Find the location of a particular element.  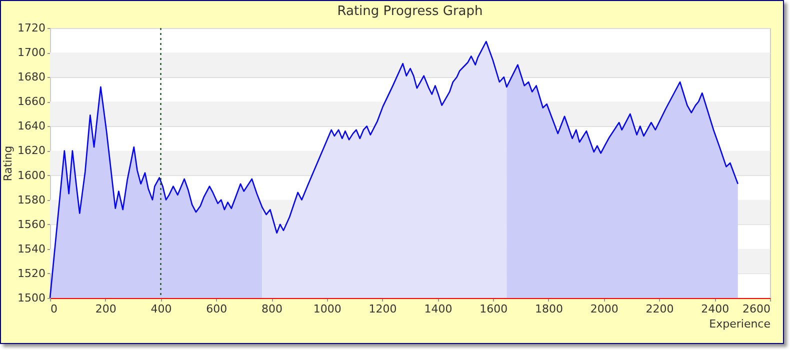

x-tick-label: 2000 is located at coordinates (604, 309).